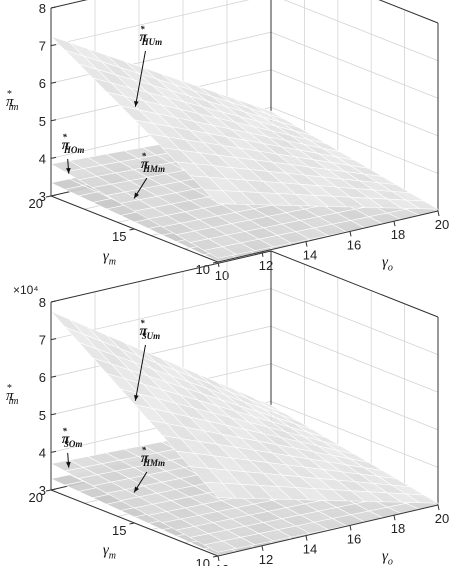  What do you see at coordinates (14, 401) in the screenshot?
I see `z-axis-label-sub: im` at bounding box center [14, 401].